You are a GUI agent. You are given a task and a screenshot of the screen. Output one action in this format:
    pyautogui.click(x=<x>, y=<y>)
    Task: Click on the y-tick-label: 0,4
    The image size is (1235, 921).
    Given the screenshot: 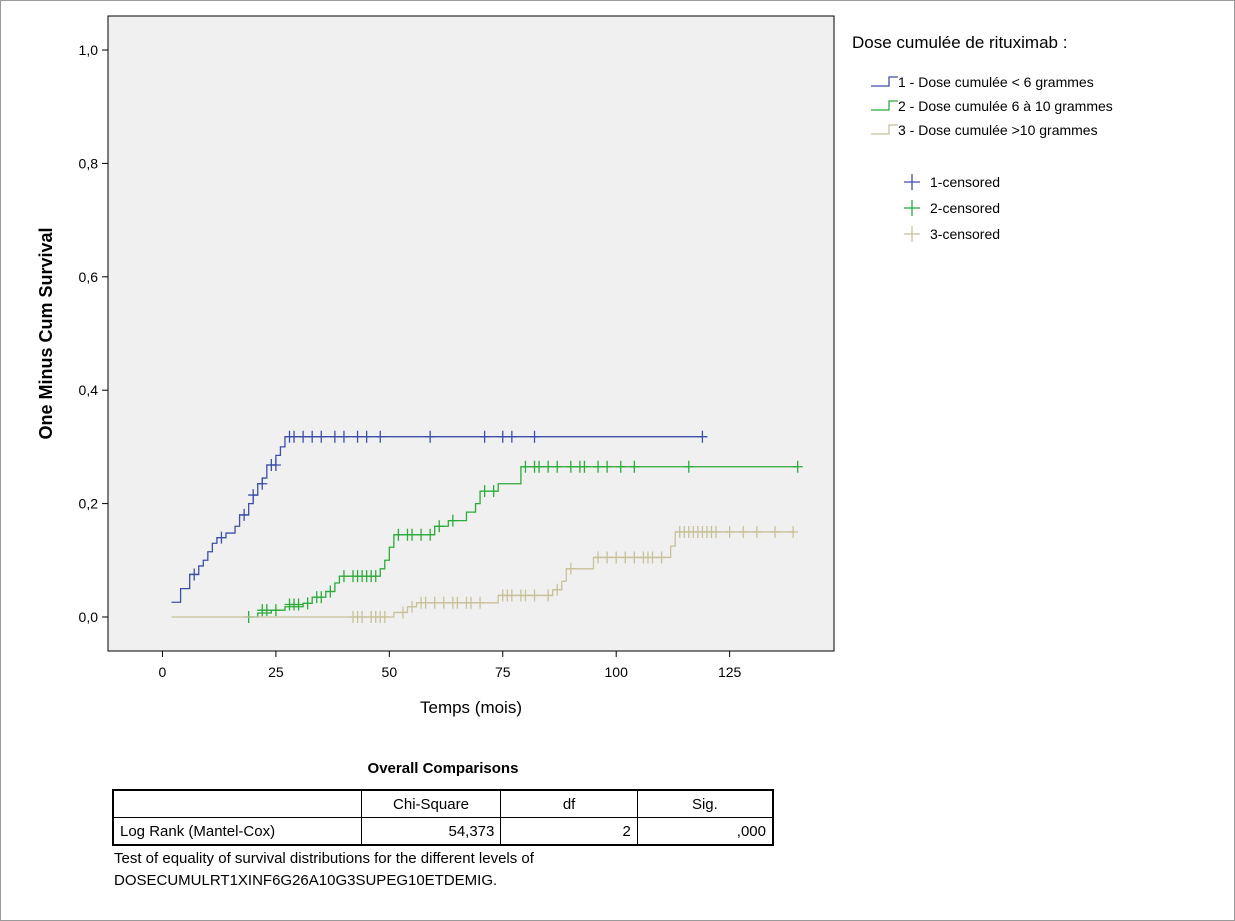 What is the action you would take?
    pyautogui.click(x=89, y=390)
    